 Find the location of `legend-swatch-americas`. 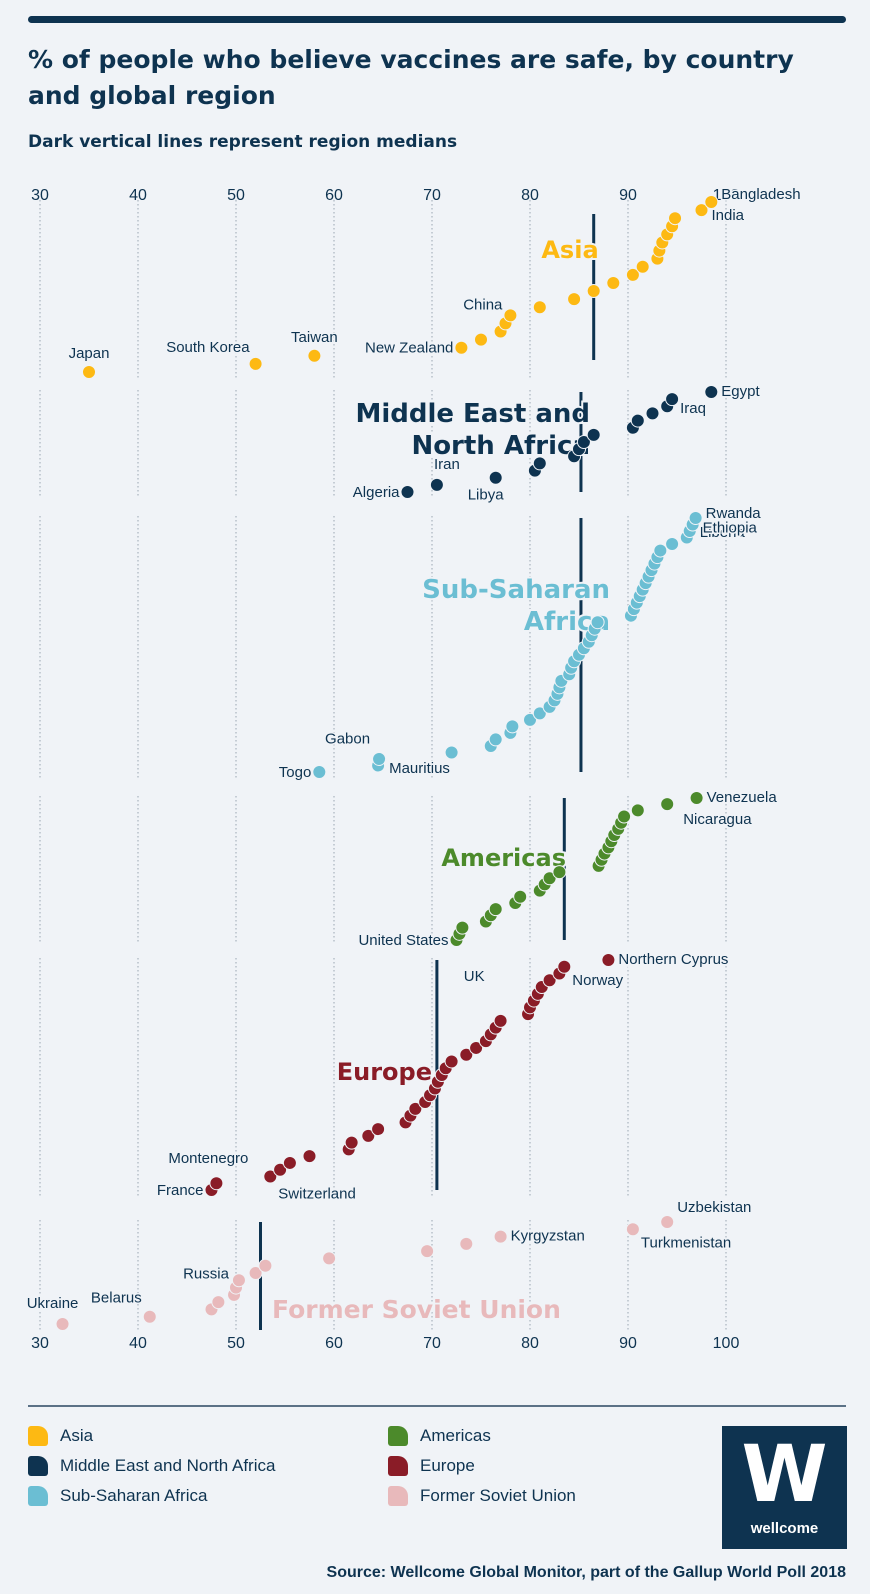

legend-swatch-americas is located at coordinates (398, 1436).